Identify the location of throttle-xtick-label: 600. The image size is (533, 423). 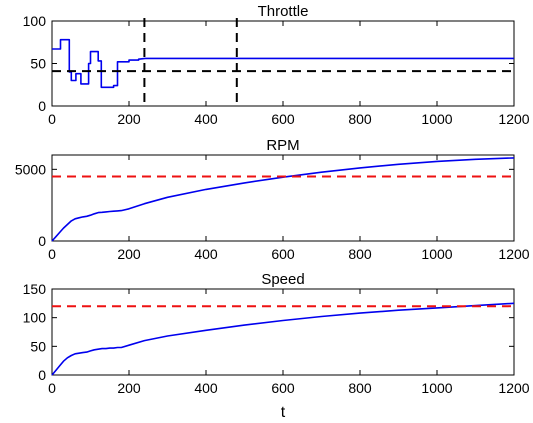
(283, 119).